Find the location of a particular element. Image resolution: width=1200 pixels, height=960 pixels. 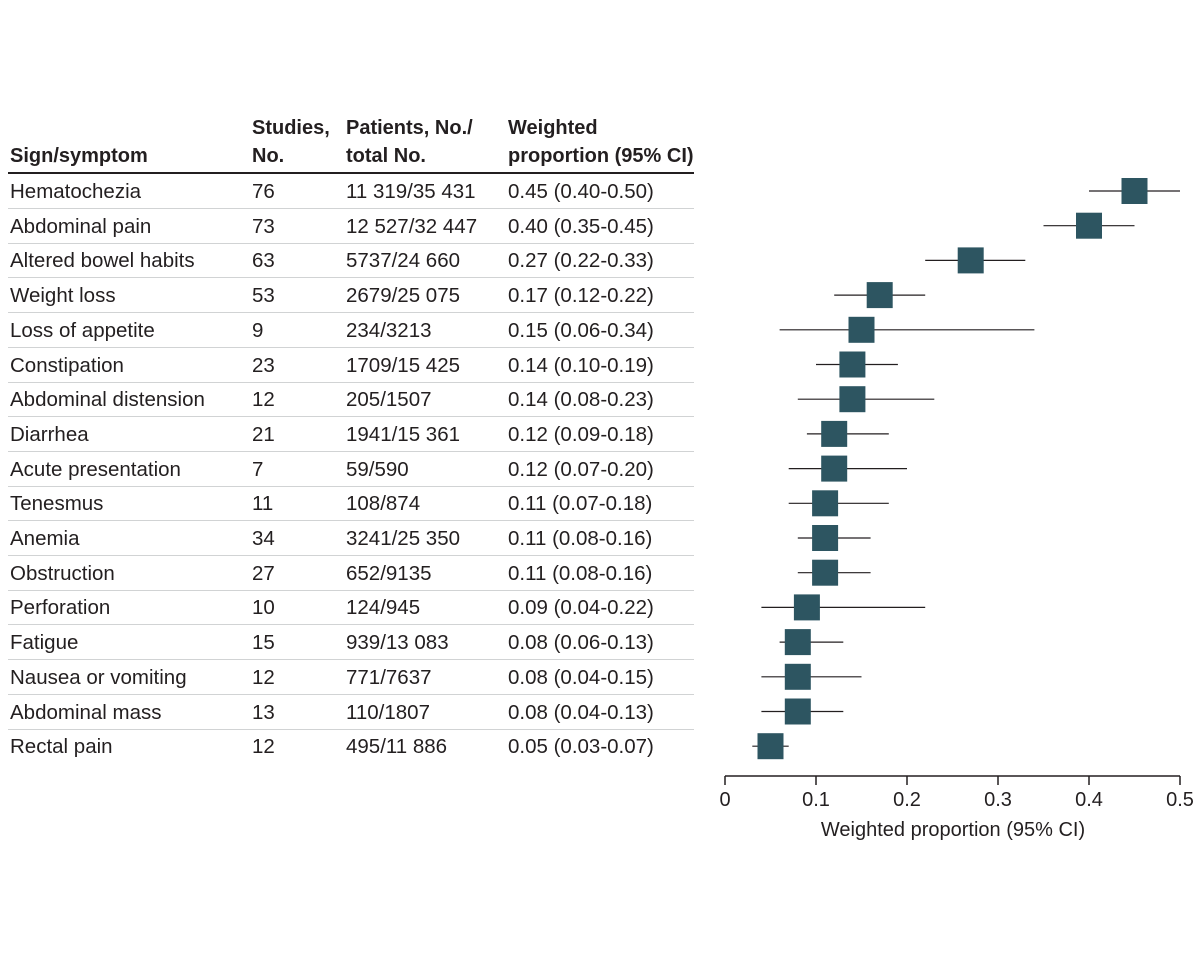

cell-weighted-proportion: 0.40 (0.35-0.45) is located at coordinates (581, 226).